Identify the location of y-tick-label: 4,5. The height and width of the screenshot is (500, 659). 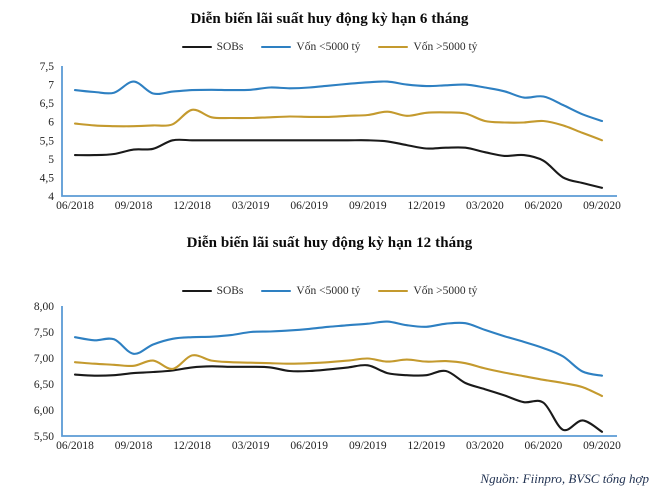
(47, 178).